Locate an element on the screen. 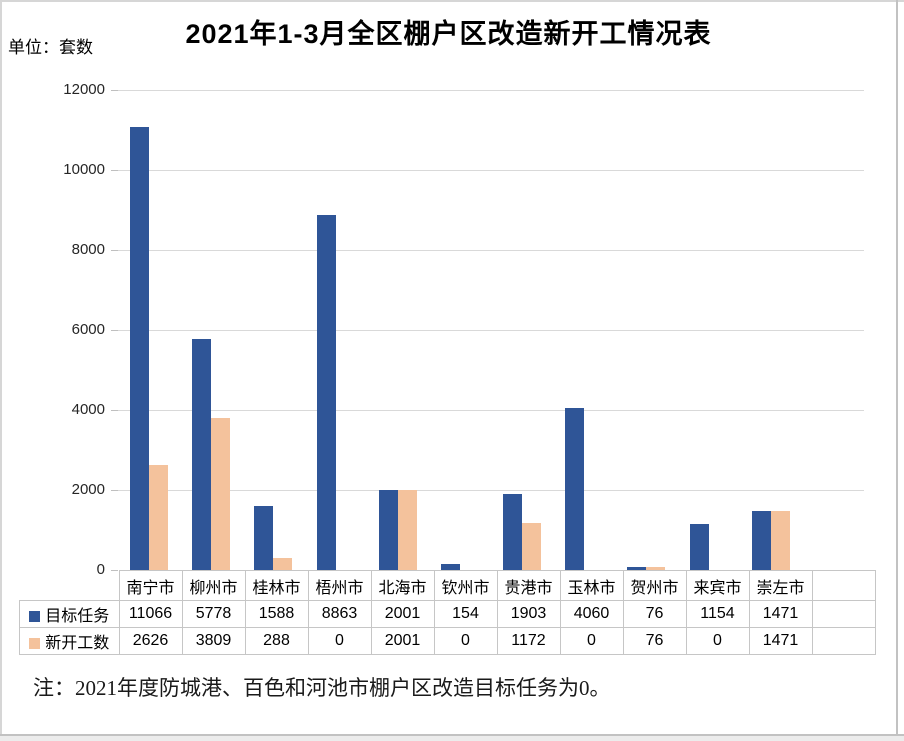  note-text: 注：2021年度防城港、百色和河池市棚户区改造目标任务为0。 is located at coordinates (322, 688).